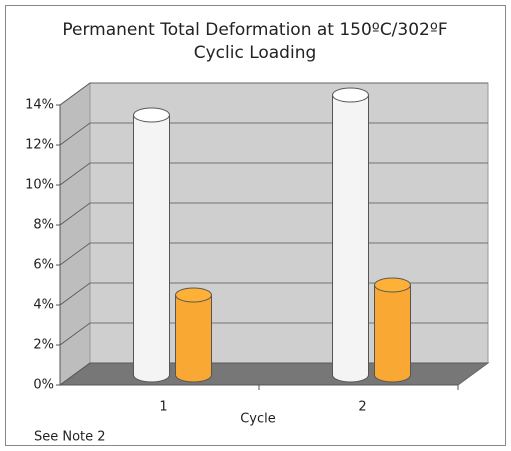 This screenshot has width=511, height=451. What do you see at coordinates (362, 407) in the screenshot?
I see `x-tick-label: 2` at bounding box center [362, 407].